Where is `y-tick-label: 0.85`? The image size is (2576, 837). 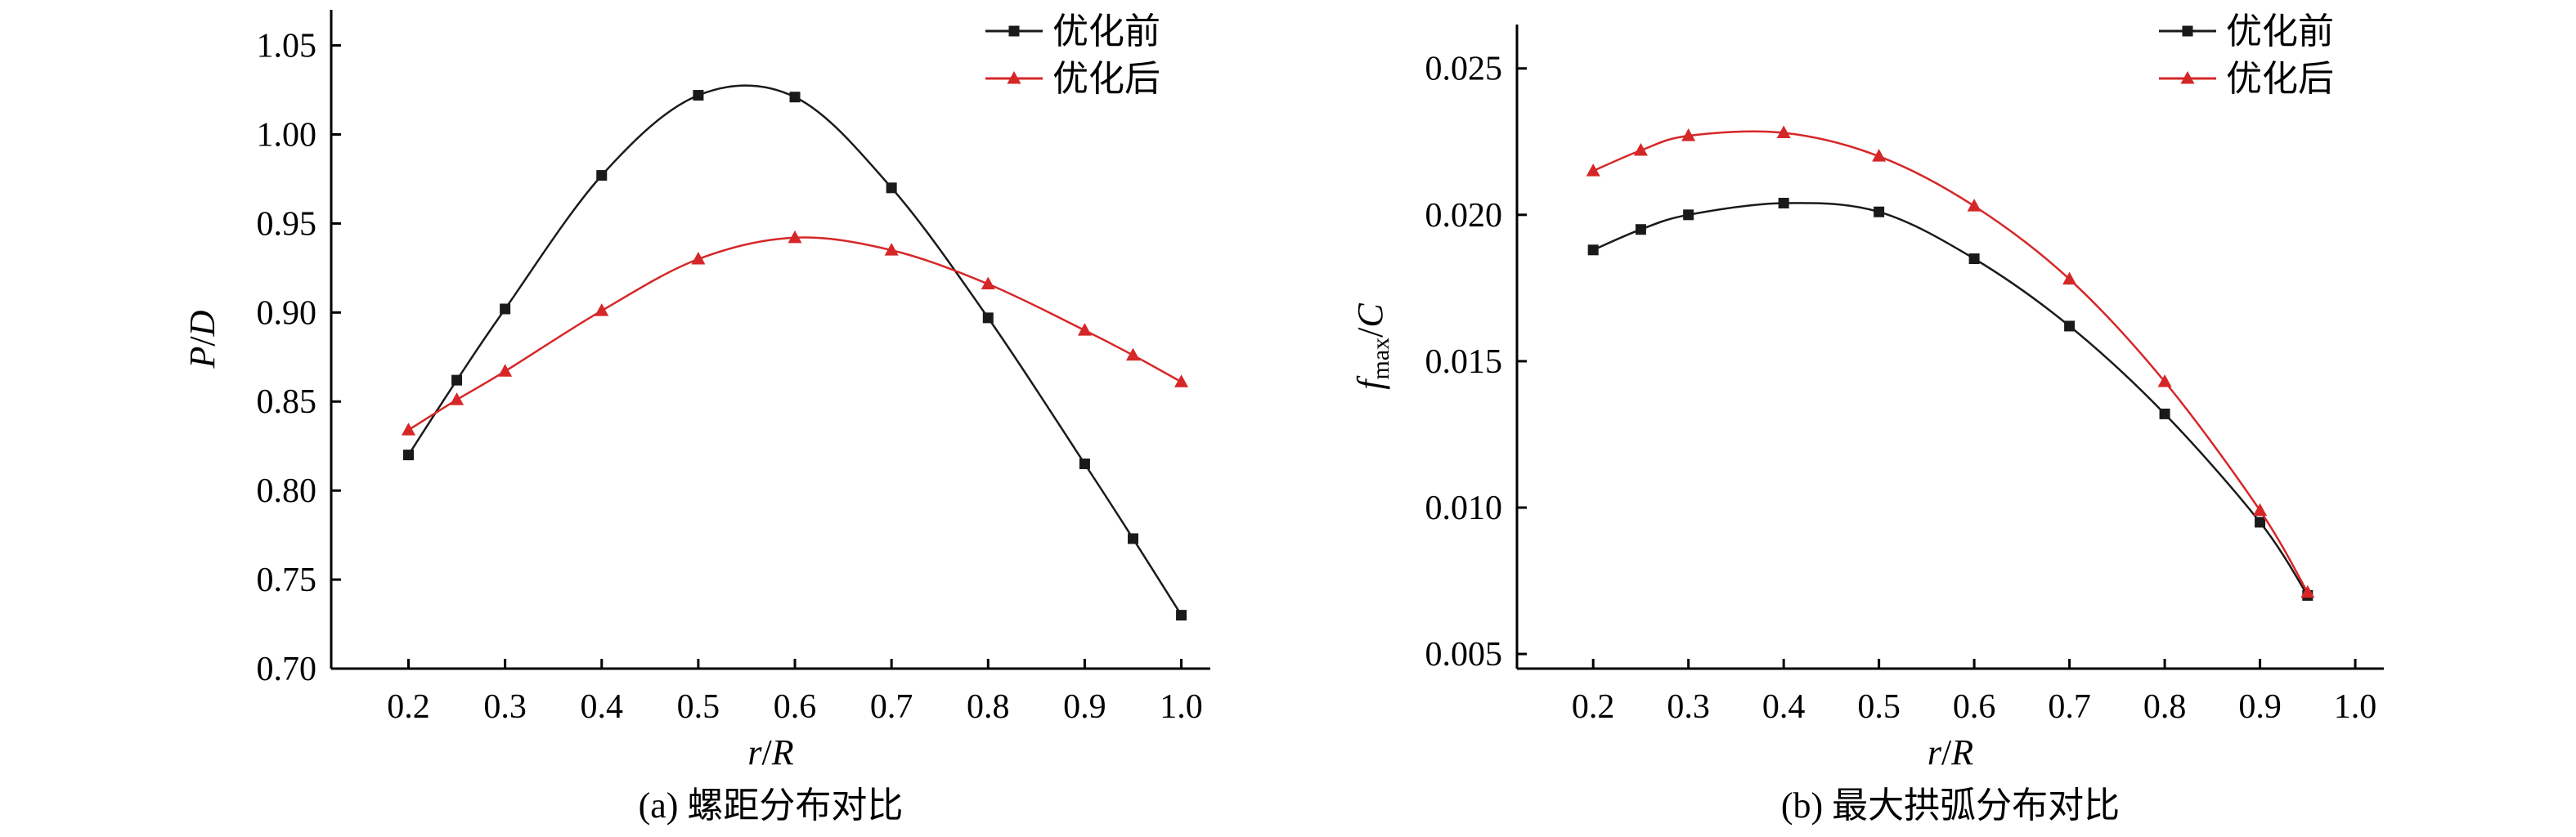 y-tick-label: 0.85 is located at coordinates (287, 402).